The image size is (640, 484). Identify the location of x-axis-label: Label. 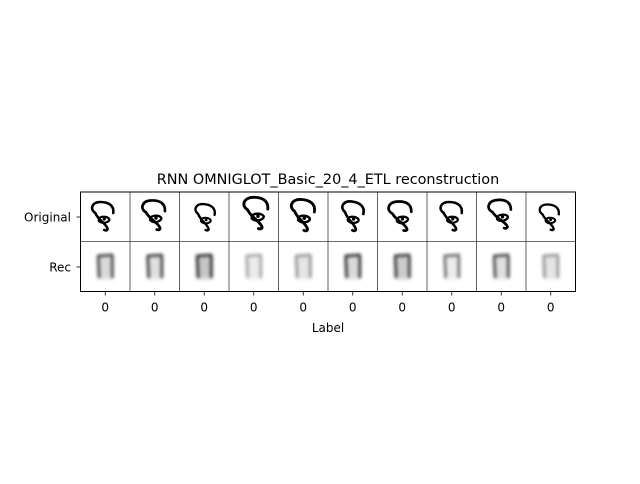
(328, 328).